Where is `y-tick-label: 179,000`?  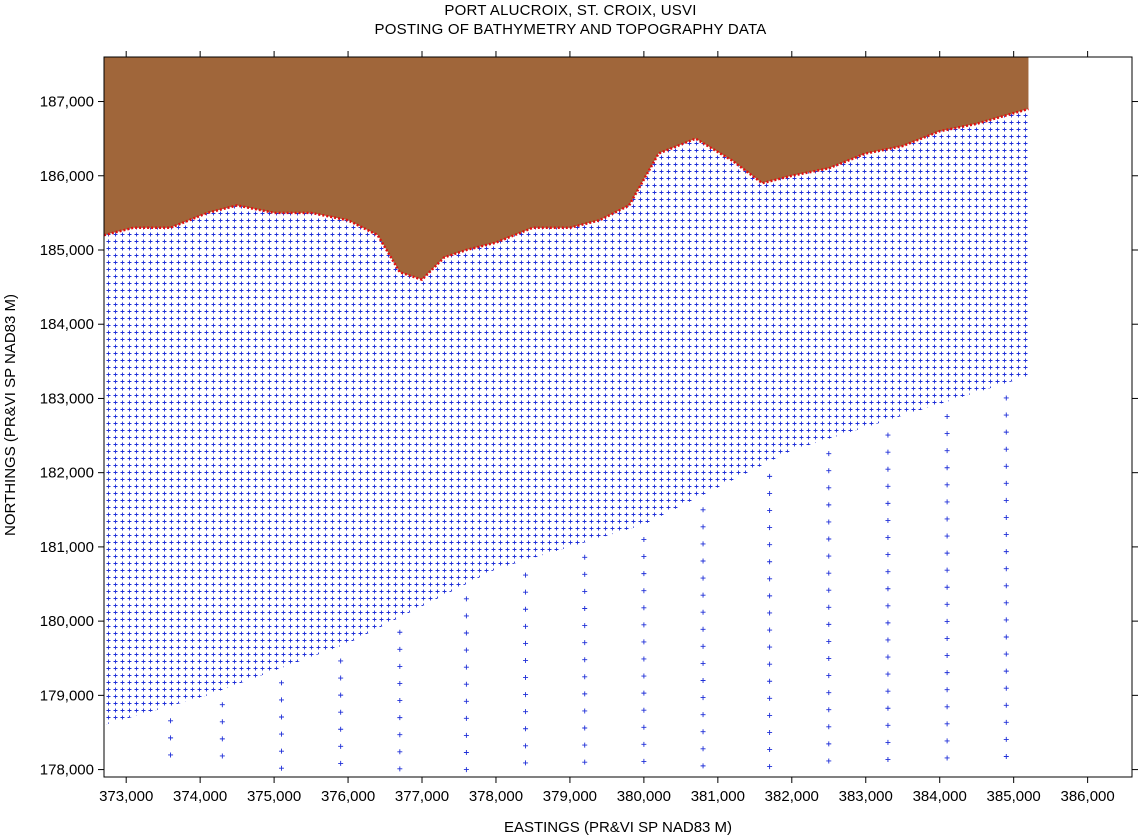
y-tick-label: 179,000 is located at coordinates (67, 695).